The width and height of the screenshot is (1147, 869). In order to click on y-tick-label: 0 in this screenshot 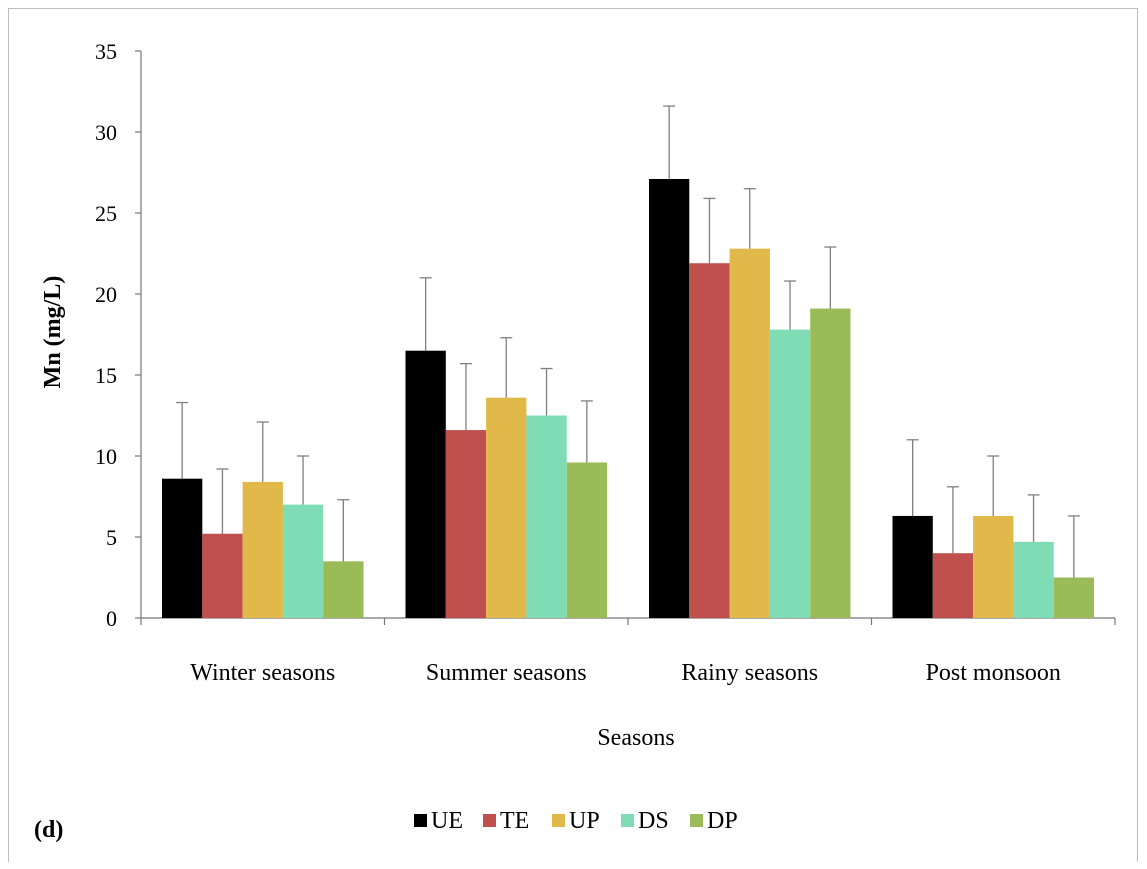, I will do `click(111, 618)`.